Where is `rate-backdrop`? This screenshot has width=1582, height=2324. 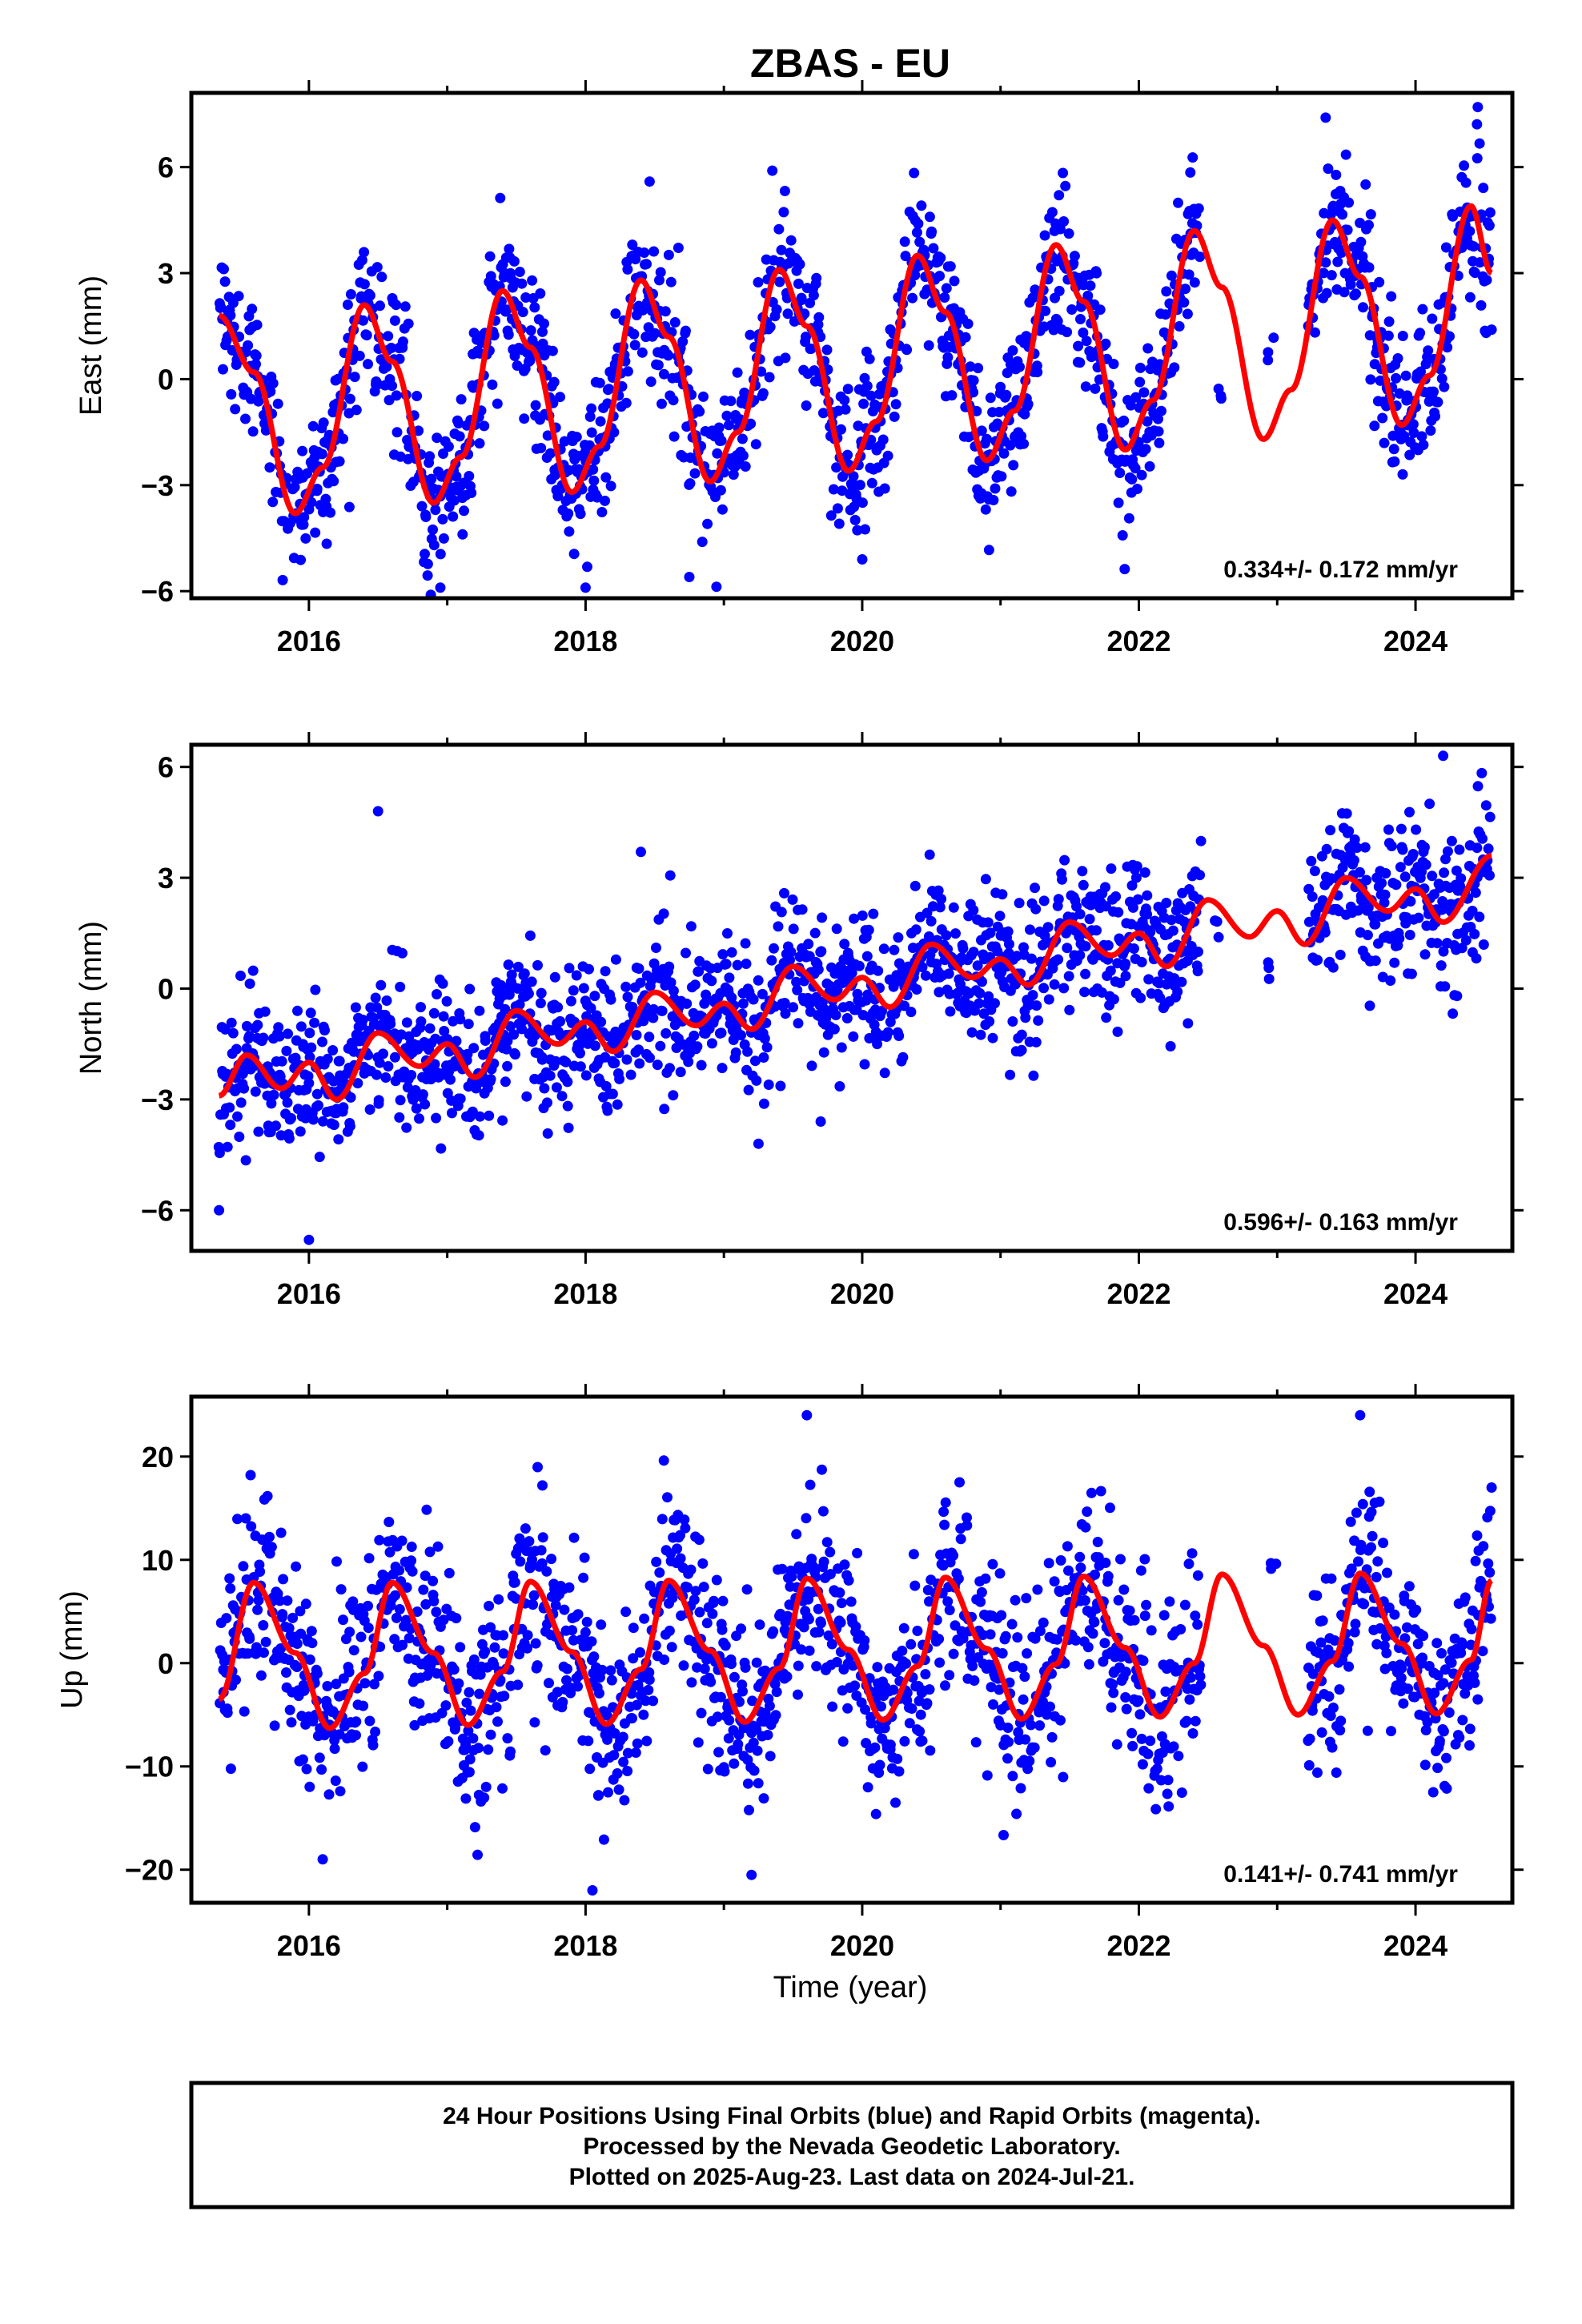
rate-backdrop is located at coordinates (1312, 1219).